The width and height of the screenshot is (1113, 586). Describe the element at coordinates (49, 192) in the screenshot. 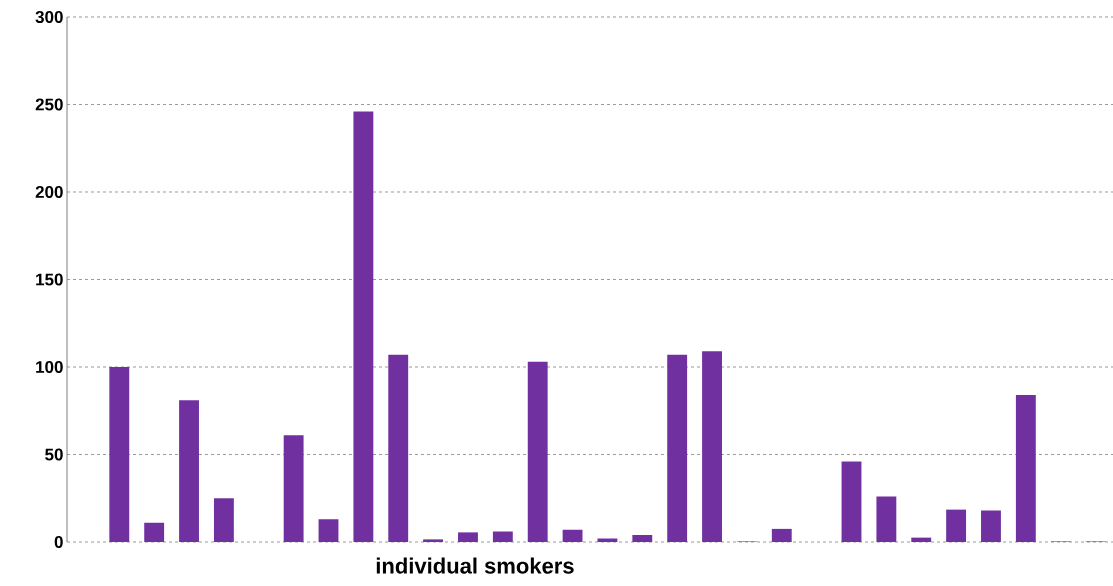

I see `y-tick-label: 200` at that location.